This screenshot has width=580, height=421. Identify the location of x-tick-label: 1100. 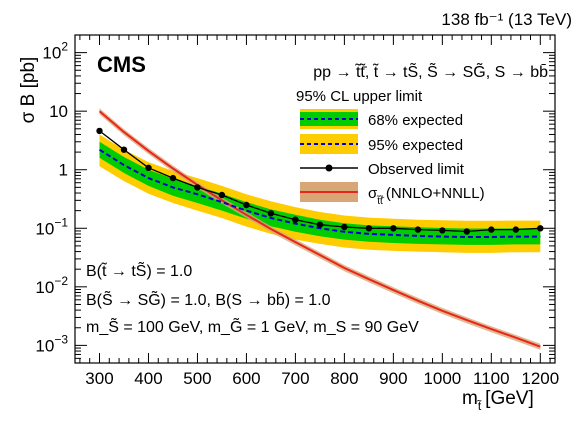
(491, 378).